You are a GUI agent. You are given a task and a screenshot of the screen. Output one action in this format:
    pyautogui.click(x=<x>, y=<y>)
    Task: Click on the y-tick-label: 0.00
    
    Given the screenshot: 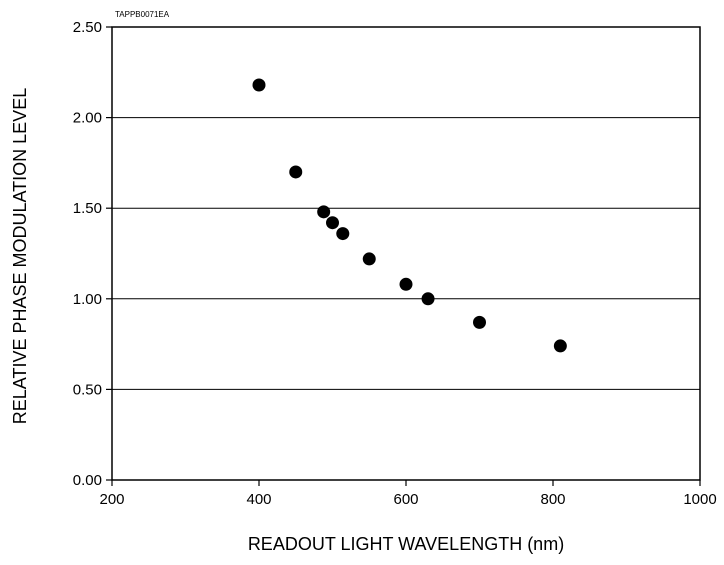 What is the action you would take?
    pyautogui.click(x=87, y=480)
    